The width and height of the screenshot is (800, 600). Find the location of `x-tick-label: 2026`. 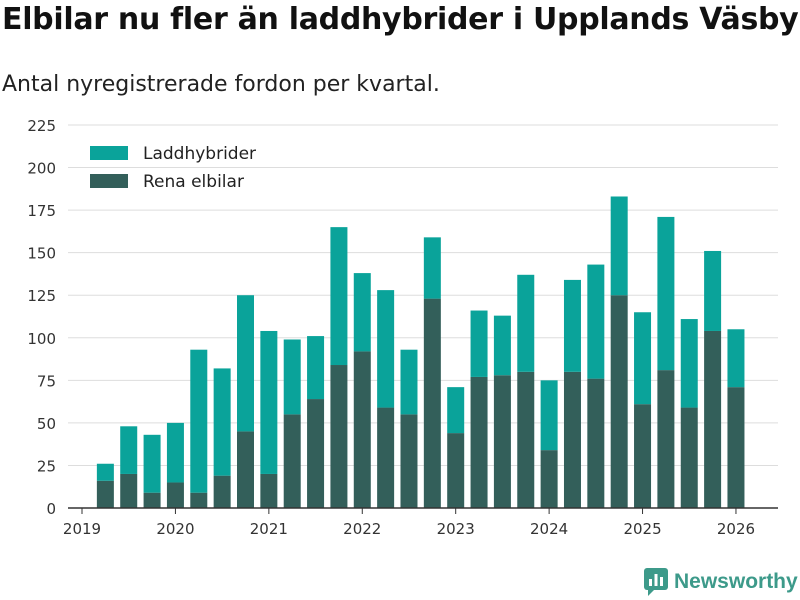

x-tick-label: 2026 is located at coordinates (736, 529).